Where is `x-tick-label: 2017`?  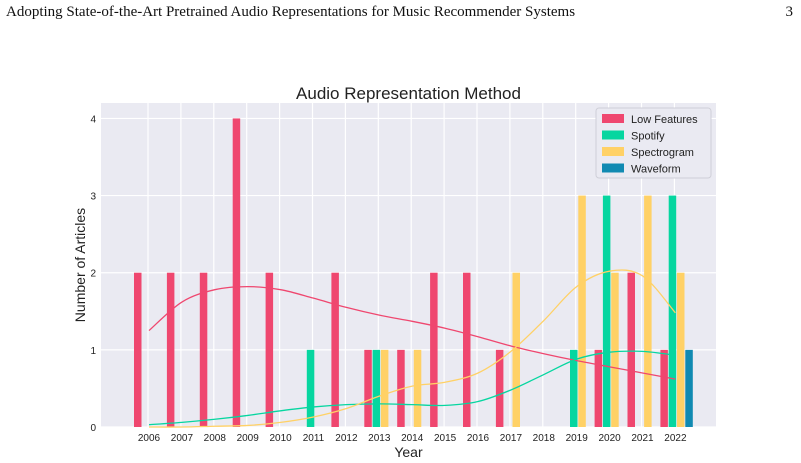
x-tick-label: 2017 is located at coordinates (511, 438).